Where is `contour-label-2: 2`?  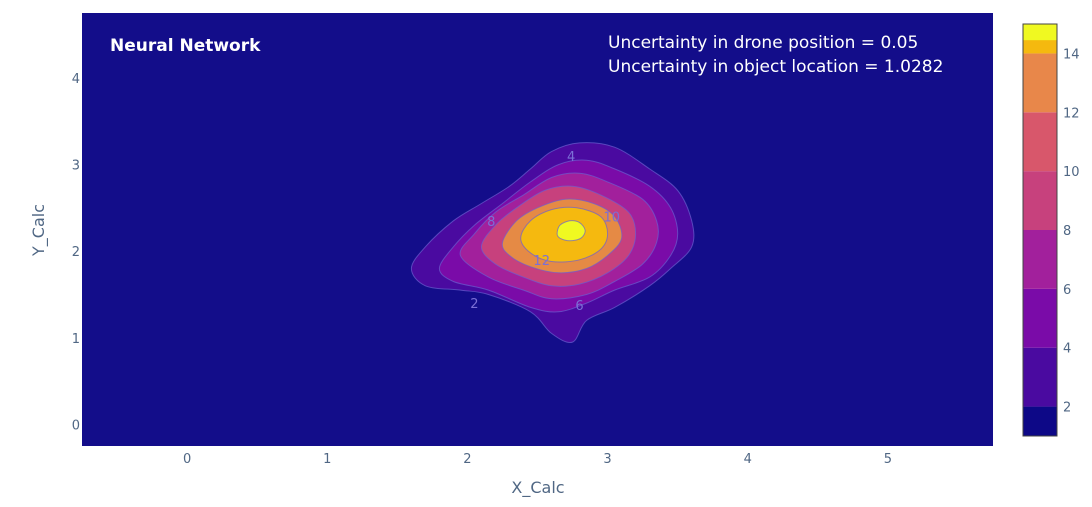 contour-label-2: 2 is located at coordinates (474, 304).